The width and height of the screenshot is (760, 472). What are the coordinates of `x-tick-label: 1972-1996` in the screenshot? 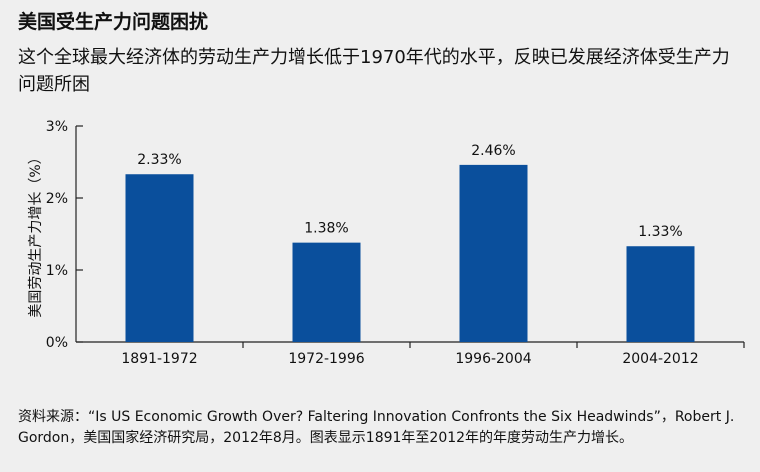 It's located at (326, 359).